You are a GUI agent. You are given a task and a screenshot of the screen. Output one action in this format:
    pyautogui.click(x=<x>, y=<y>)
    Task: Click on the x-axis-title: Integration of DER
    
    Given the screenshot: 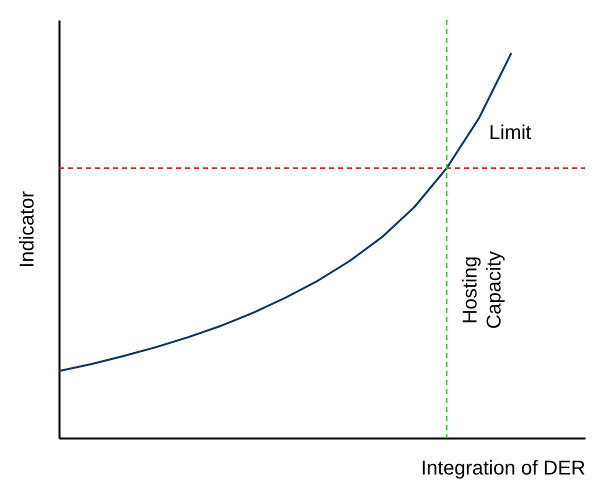 What is the action you would take?
    pyautogui.click(x=503, y=469)
    